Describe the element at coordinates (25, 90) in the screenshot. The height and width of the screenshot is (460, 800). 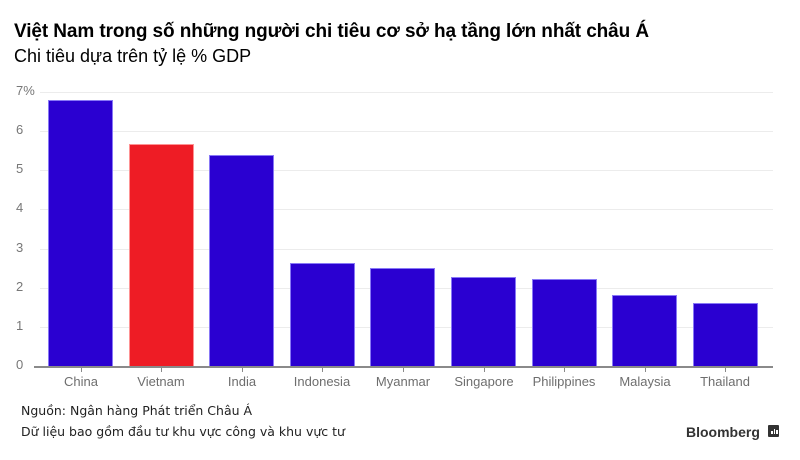
I see `y-tick-label: 7%` at that location.